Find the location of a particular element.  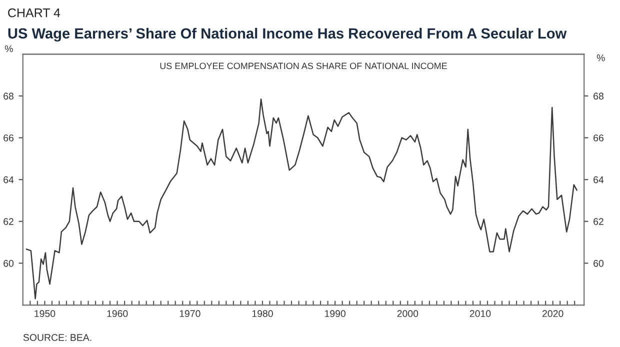

y-tick-label: 68 is located at coordinates (9, 96).